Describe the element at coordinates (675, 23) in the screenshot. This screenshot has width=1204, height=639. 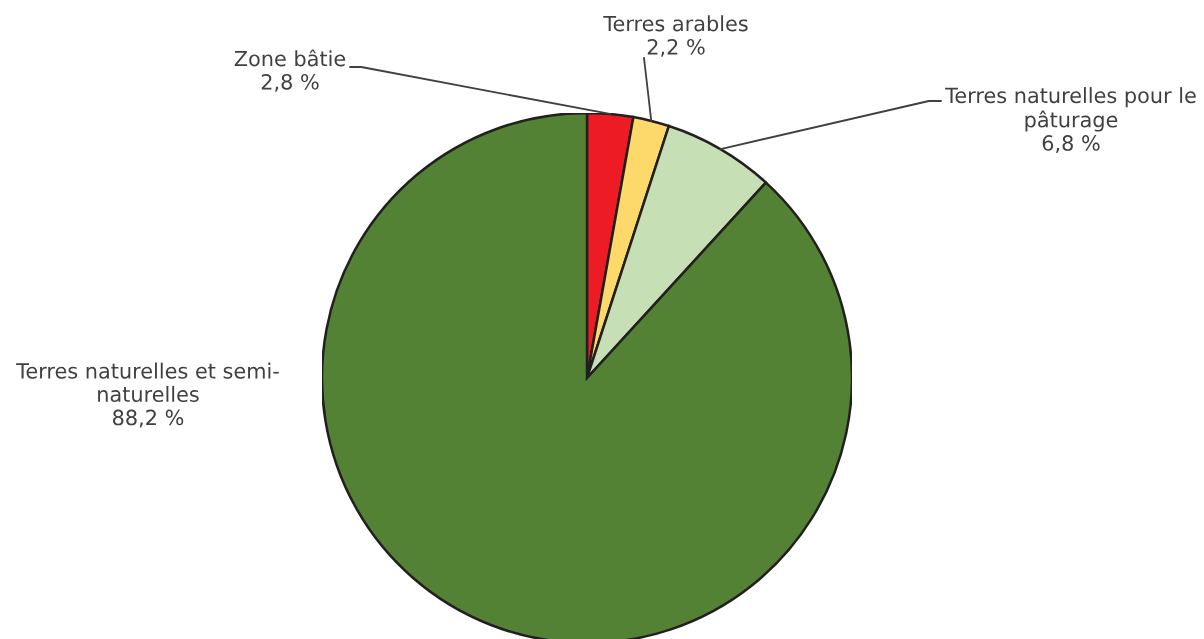
I see `slice-label: Terres arables` at that location.